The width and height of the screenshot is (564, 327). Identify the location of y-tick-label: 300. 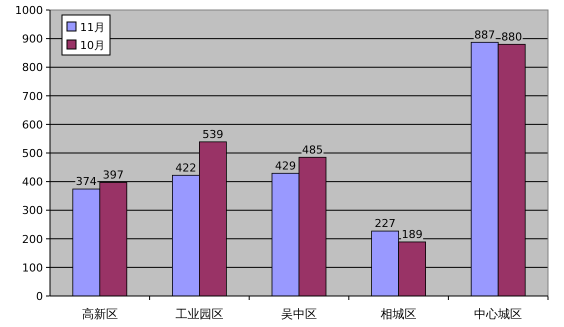
(32, 211).